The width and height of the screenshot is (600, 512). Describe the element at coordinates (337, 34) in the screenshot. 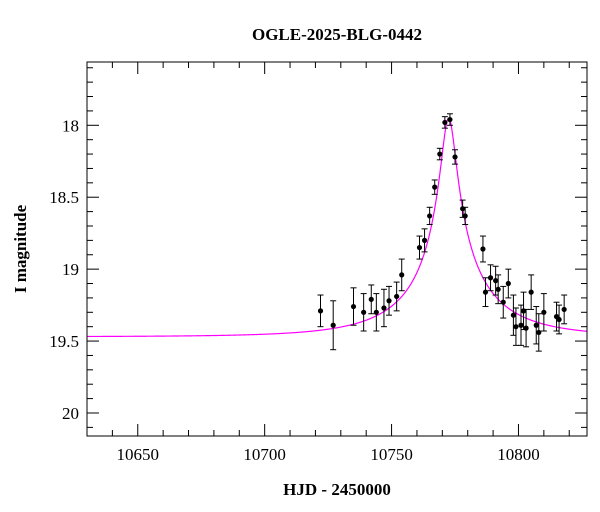

I see `chart-title: OGLE-2025-BLG-0442` at that location.